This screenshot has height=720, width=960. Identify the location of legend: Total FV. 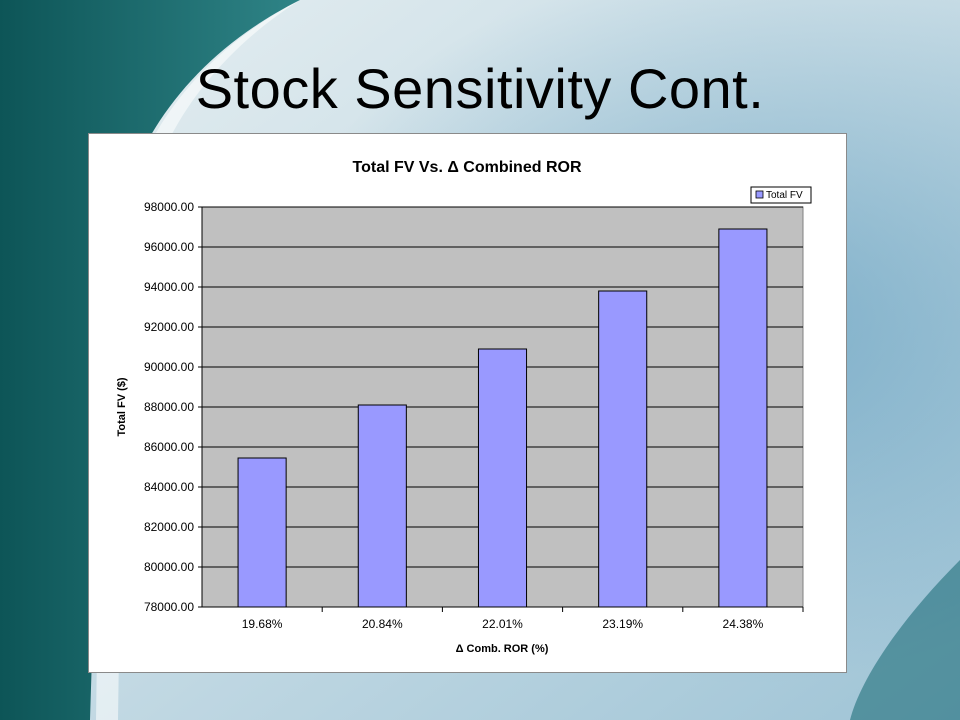
(781, 195).